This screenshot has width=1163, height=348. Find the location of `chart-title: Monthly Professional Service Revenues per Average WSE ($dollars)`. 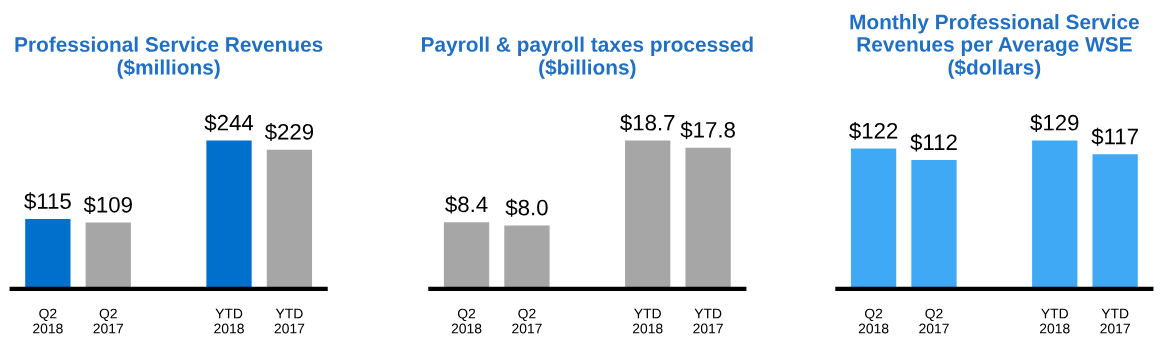

chart-title: Monthly Professional Service Revenues per Average WSE ($dollars) is located at coordinates (994, 46).